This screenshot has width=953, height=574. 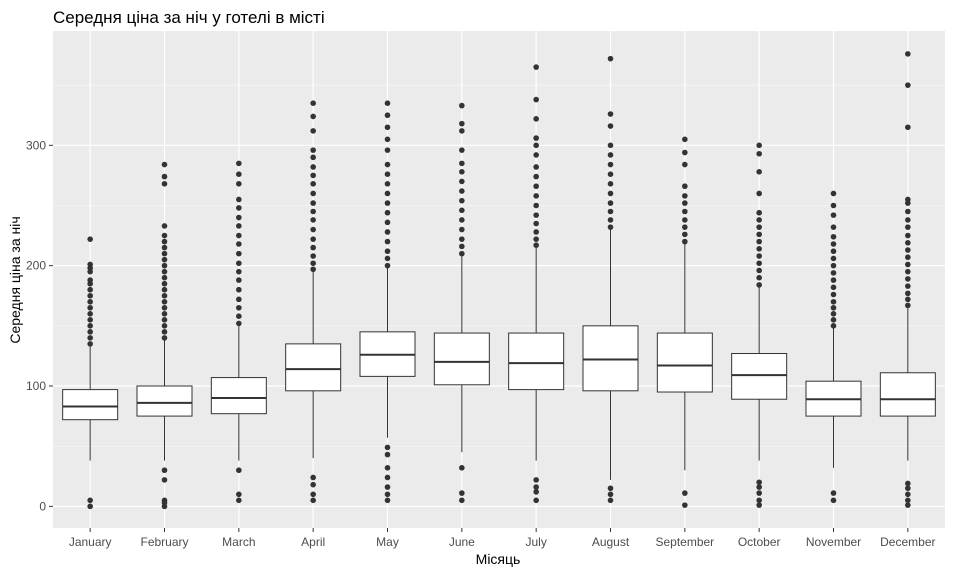 What do you see at coordinates (90, 542) in the screenshot?
I see `x-tick-label: January` at bounding box center [90, 542].